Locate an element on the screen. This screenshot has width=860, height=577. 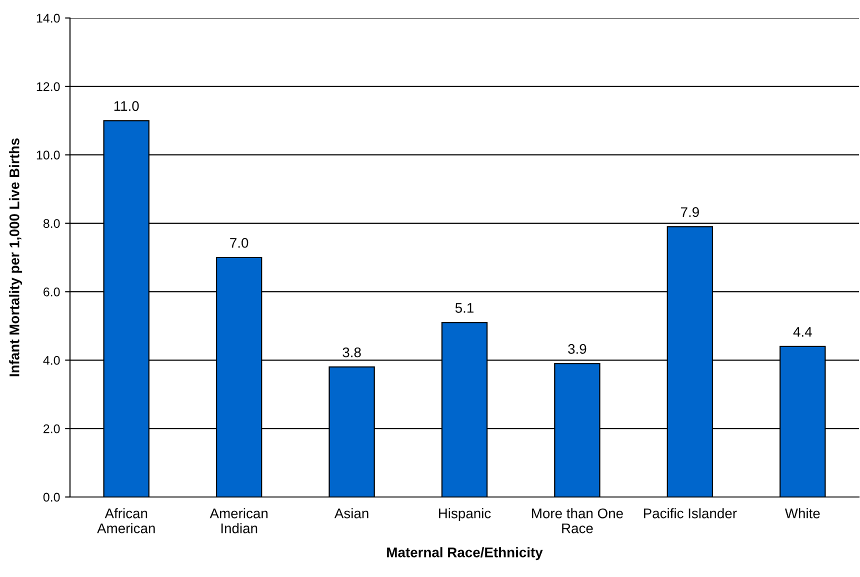
x-tick-label: Hispanic is located at coordinates (465, 515).